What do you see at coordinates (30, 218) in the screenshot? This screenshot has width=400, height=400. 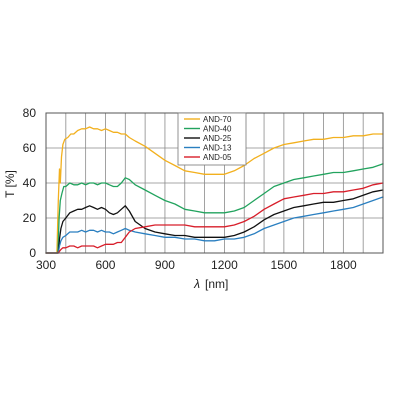 I see `y-tick-label: 20` at bounding box center [30, 218].